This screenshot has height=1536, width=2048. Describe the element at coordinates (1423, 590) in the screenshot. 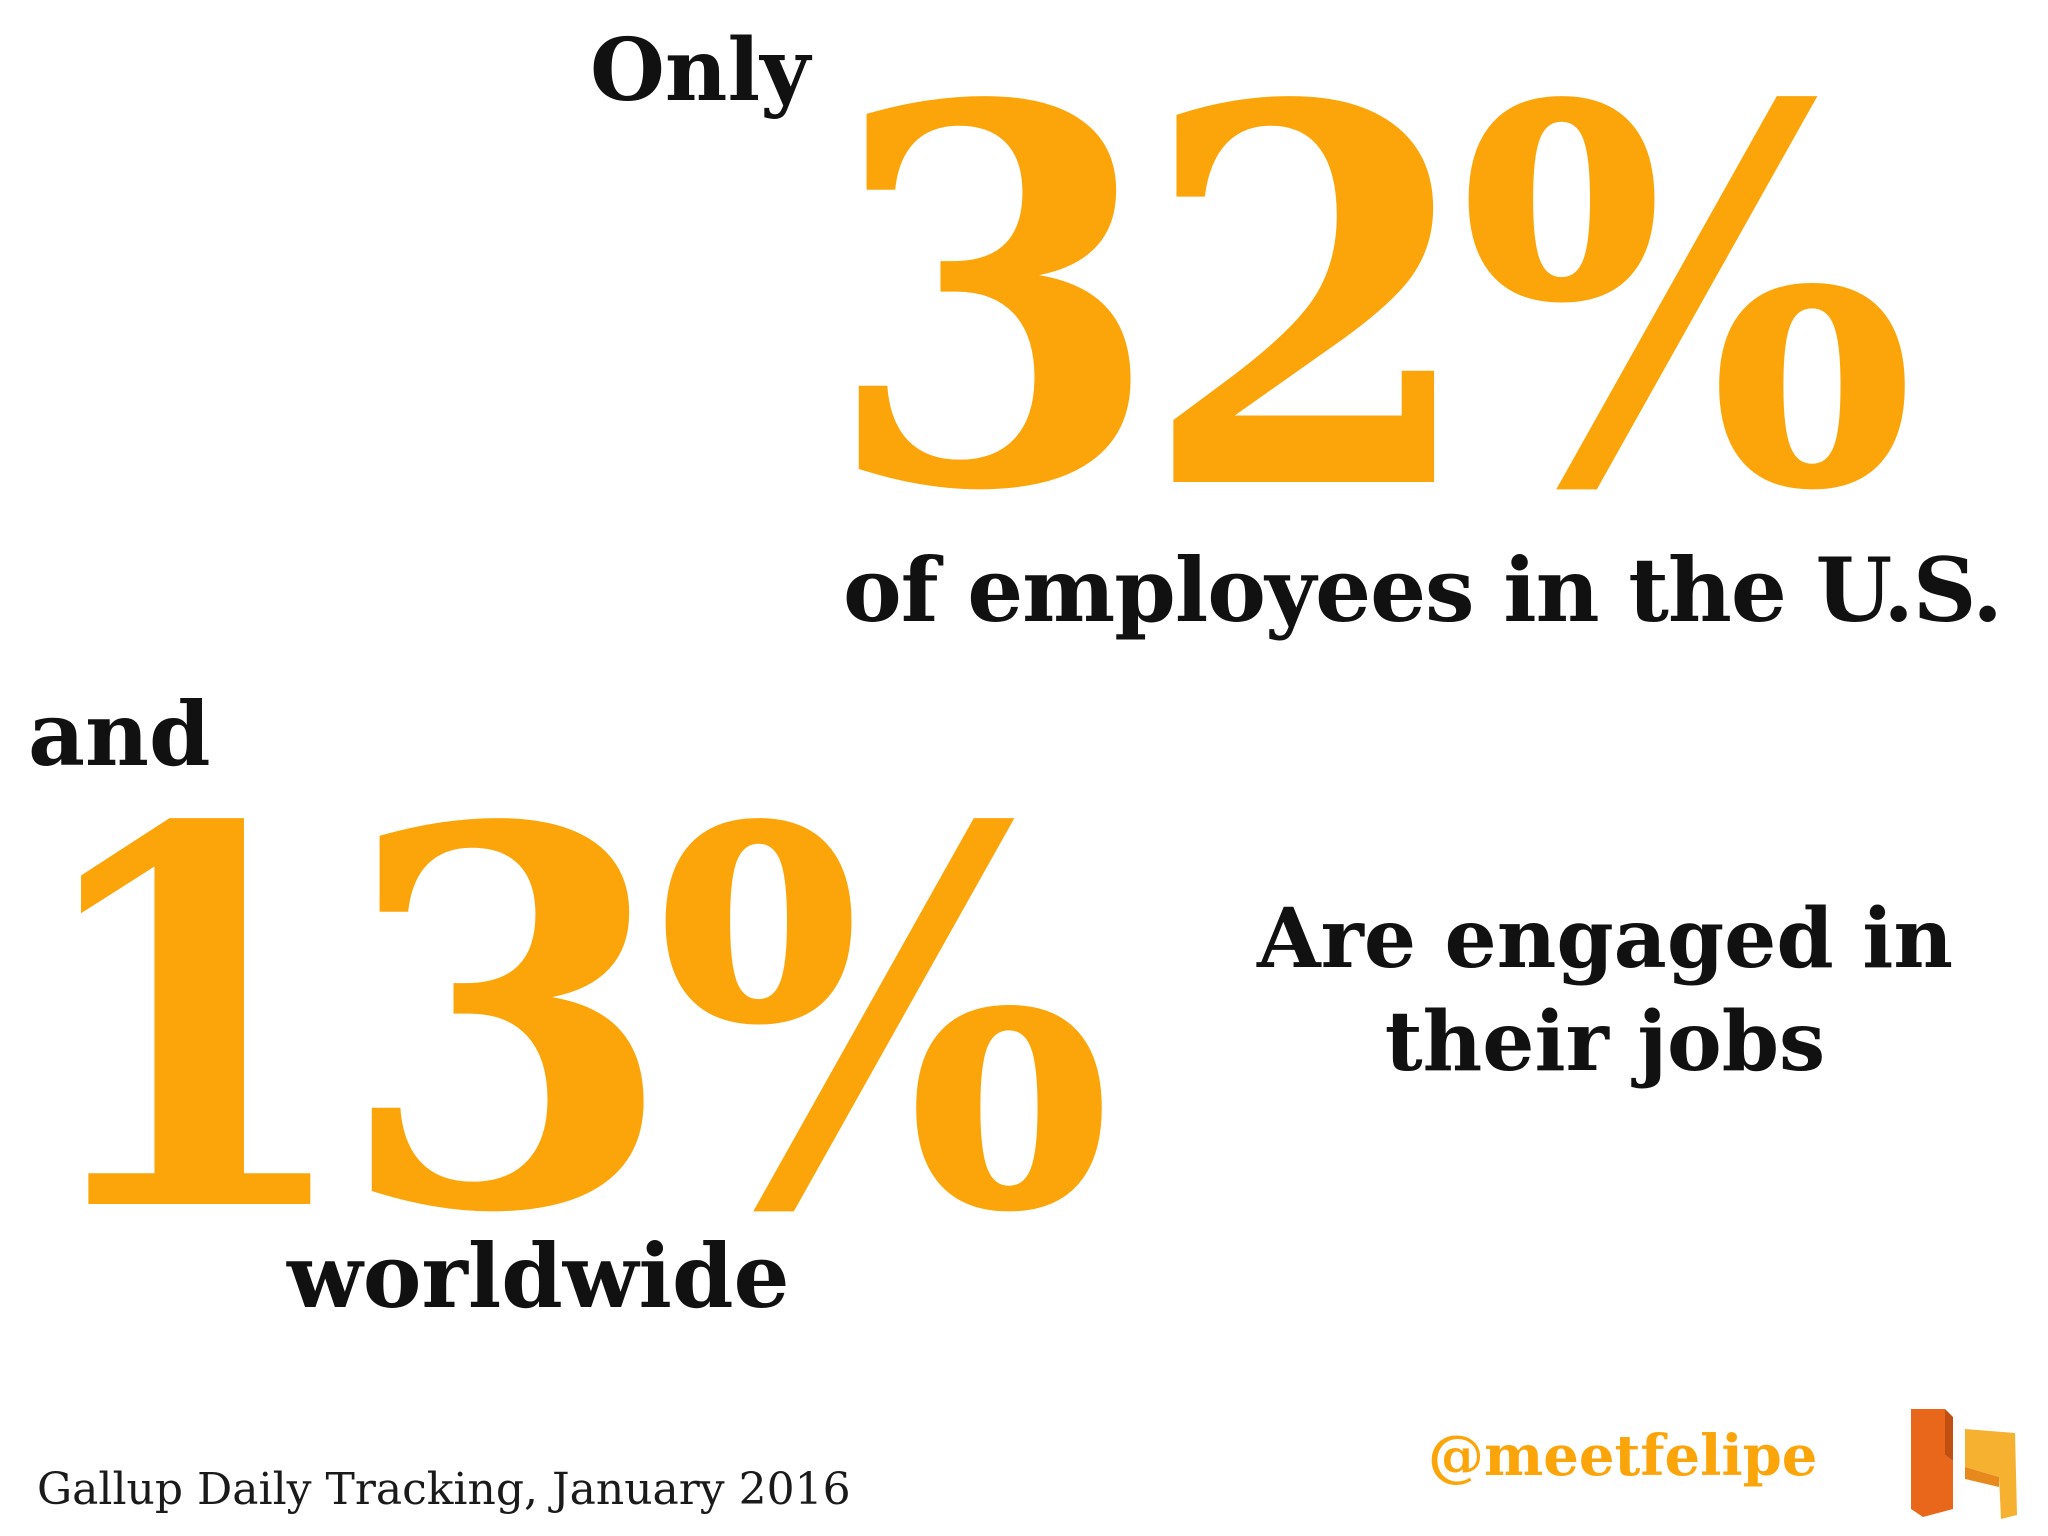

I see `us-description: of employees in the U.S.` at that location.